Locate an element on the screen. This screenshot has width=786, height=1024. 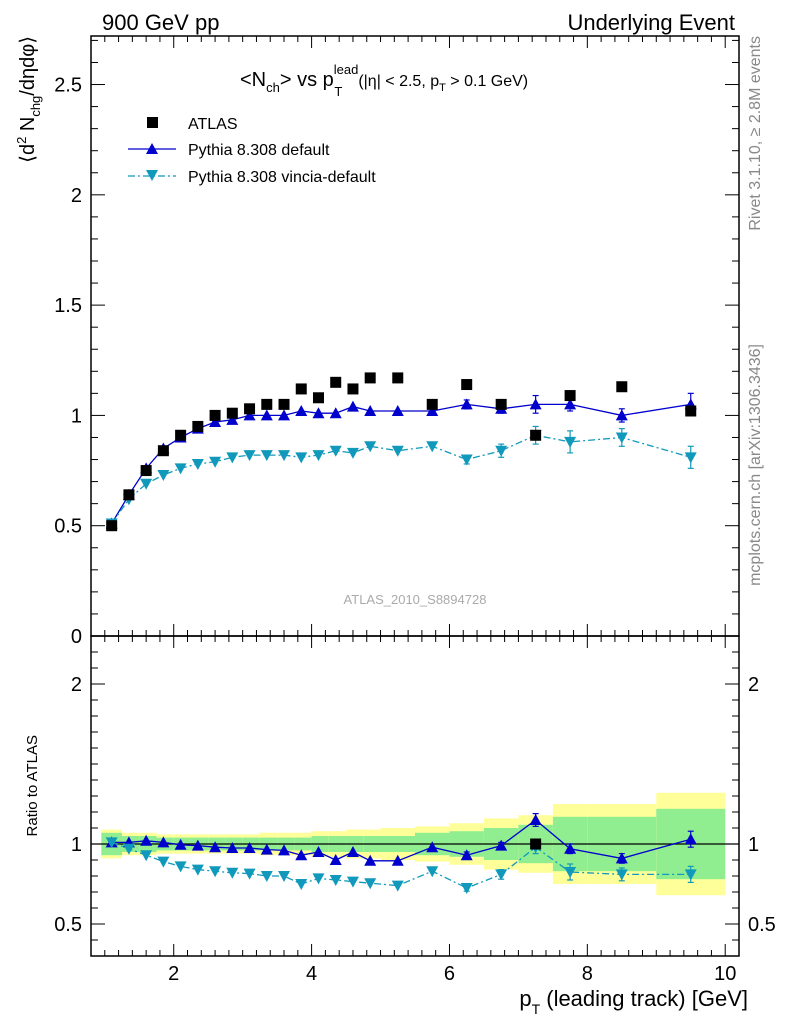
y-tick-label-main: 0 is located at coordinates (76, 637).